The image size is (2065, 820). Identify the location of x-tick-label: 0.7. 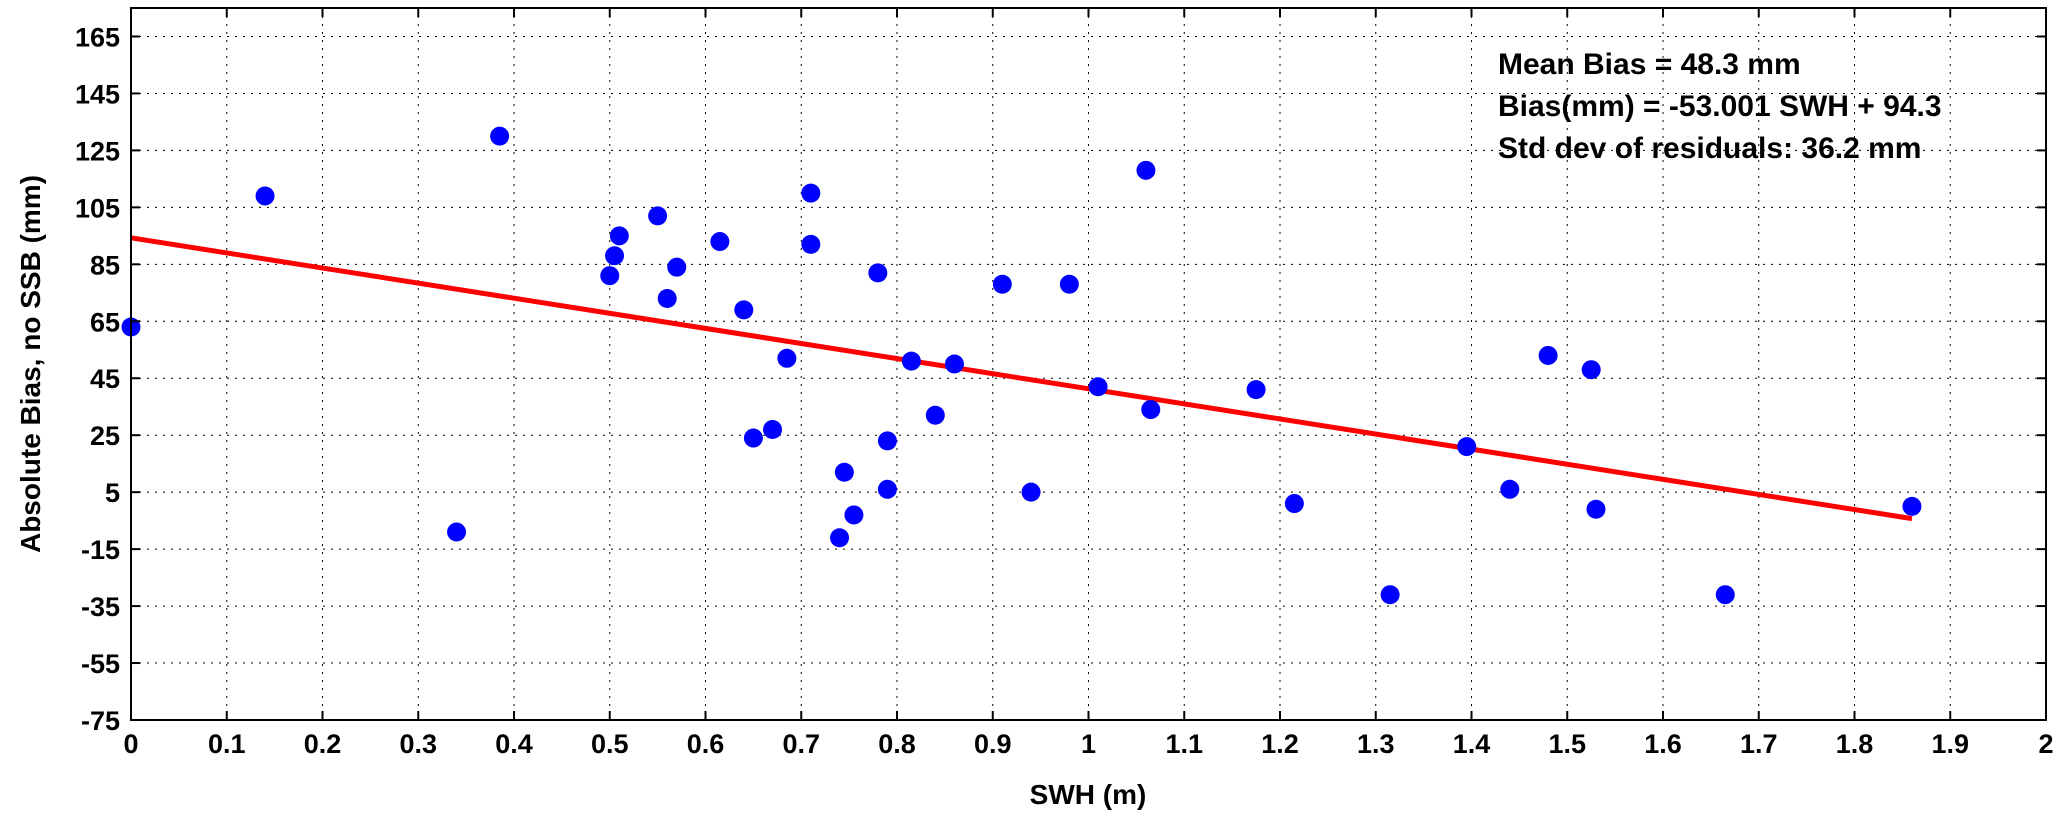
(801, 744).